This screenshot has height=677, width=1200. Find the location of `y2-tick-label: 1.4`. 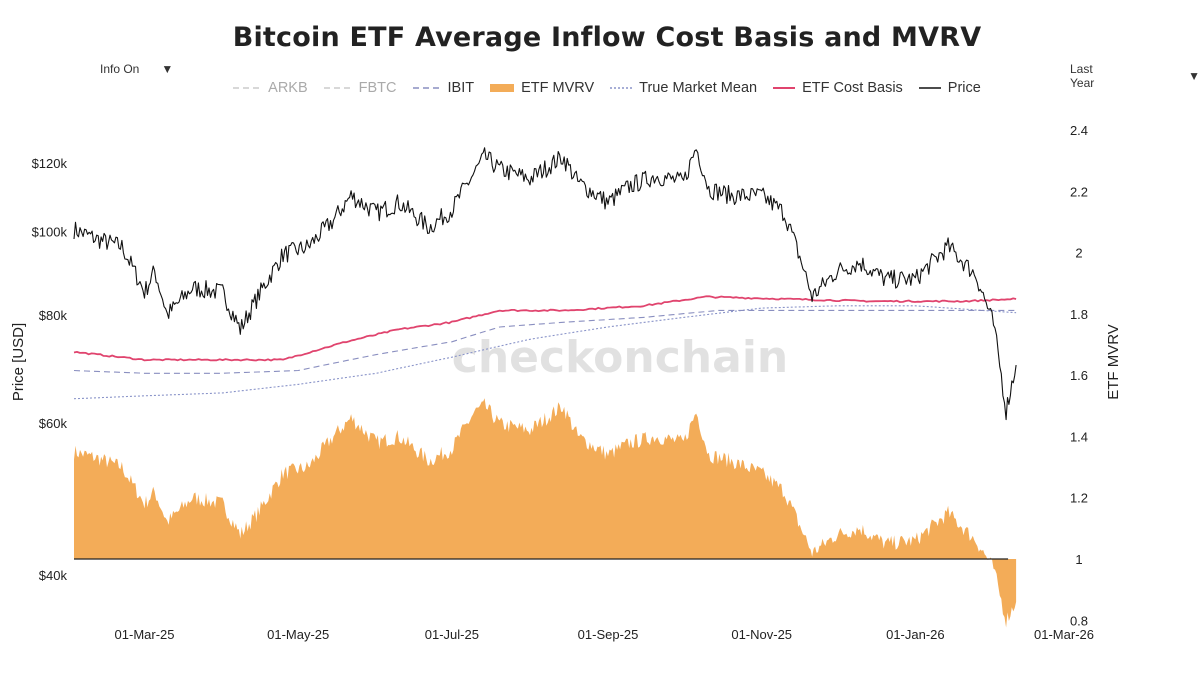

y2-tick-label: 1.4 is located at coordinates (1079, 436).